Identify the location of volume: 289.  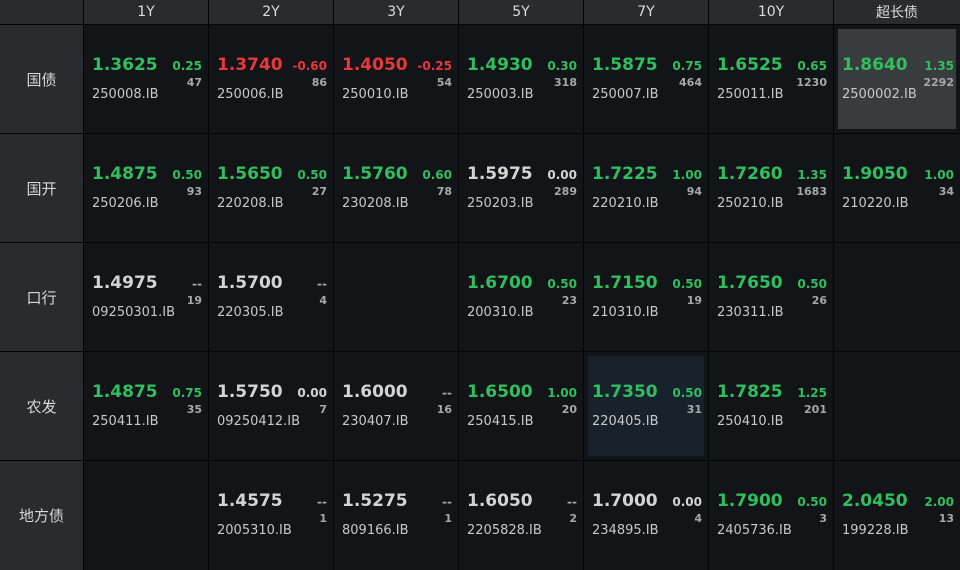
(565, 191).